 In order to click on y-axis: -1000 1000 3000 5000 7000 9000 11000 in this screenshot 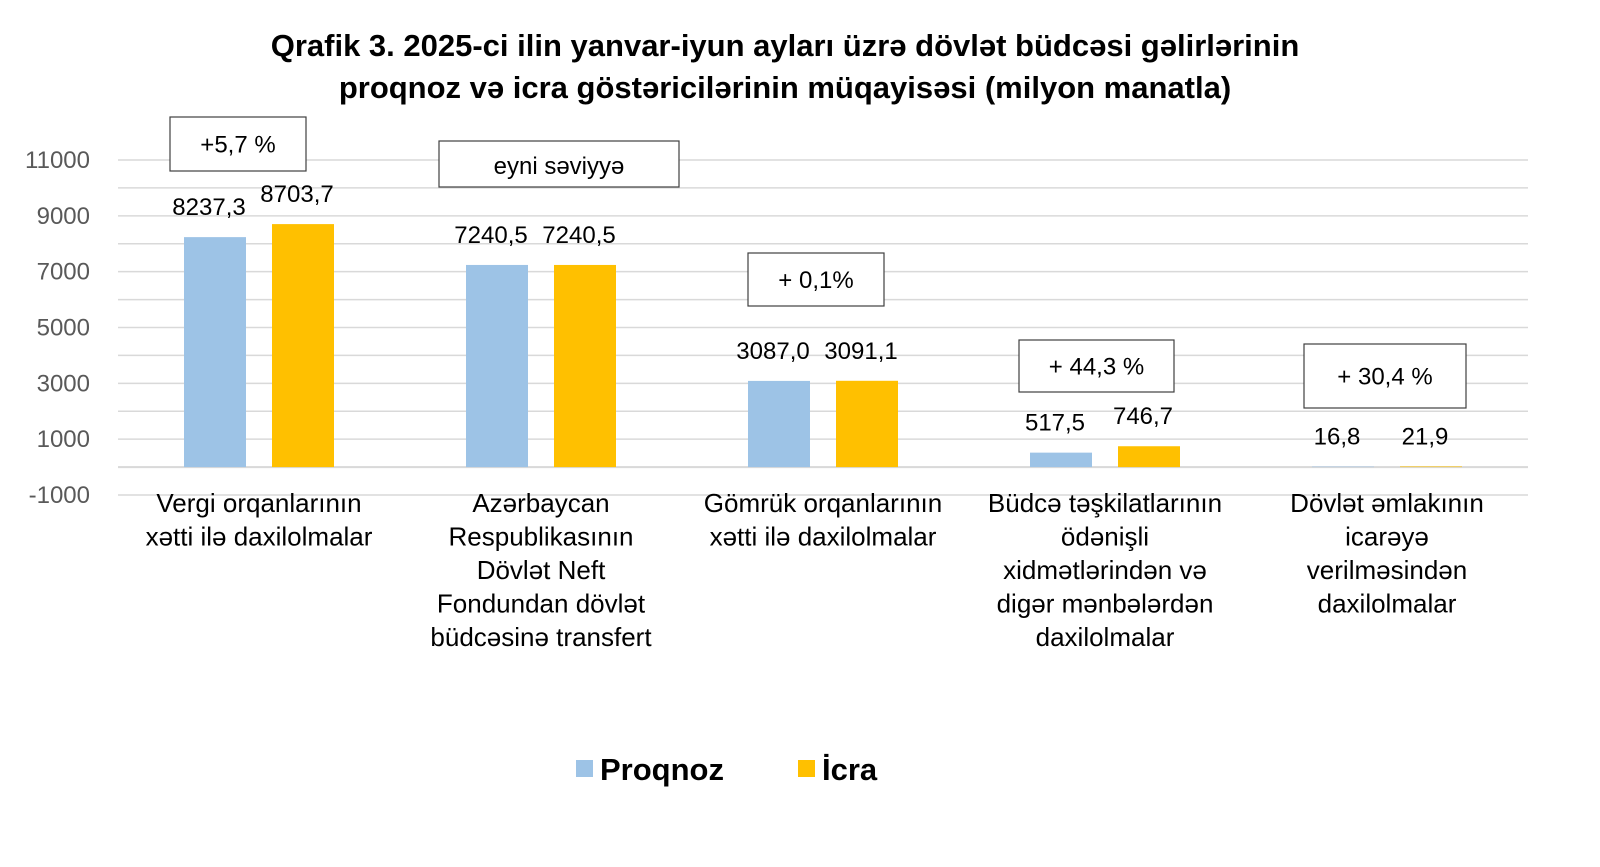, I will do `click(57, 328)`.